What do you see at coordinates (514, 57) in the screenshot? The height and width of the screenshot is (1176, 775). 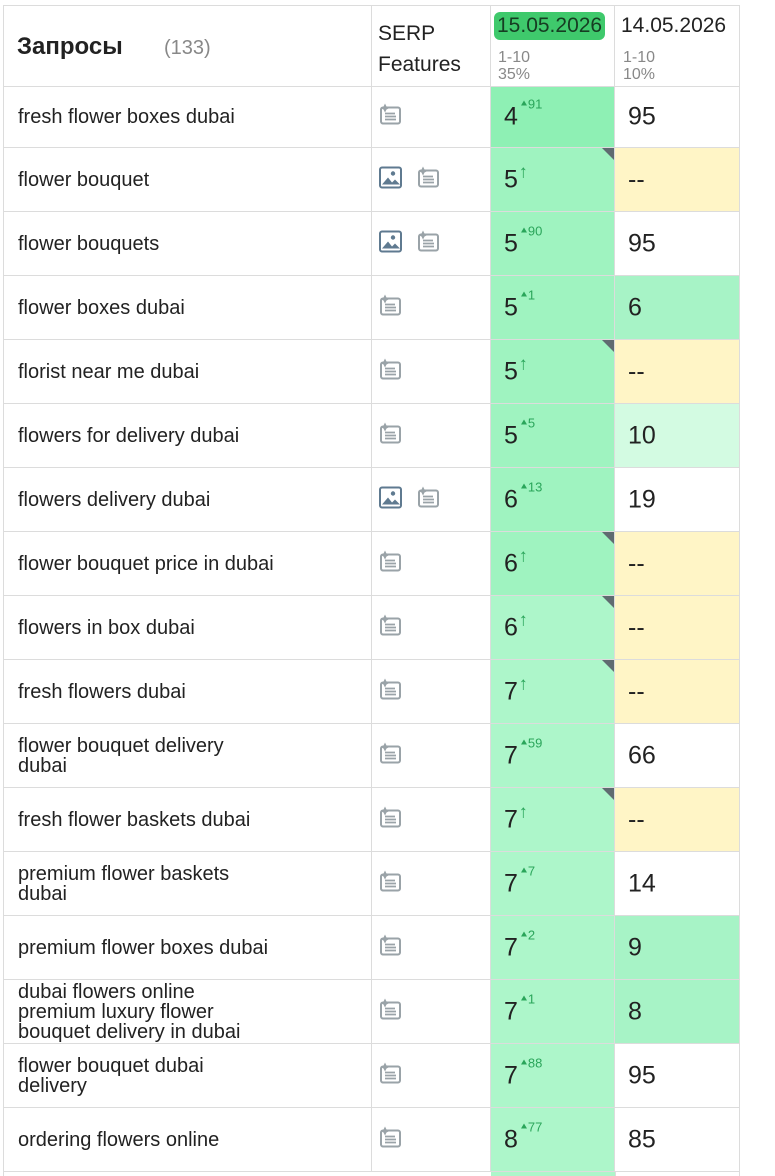 I see `range: 1-10` at bounding box center [514, 57].